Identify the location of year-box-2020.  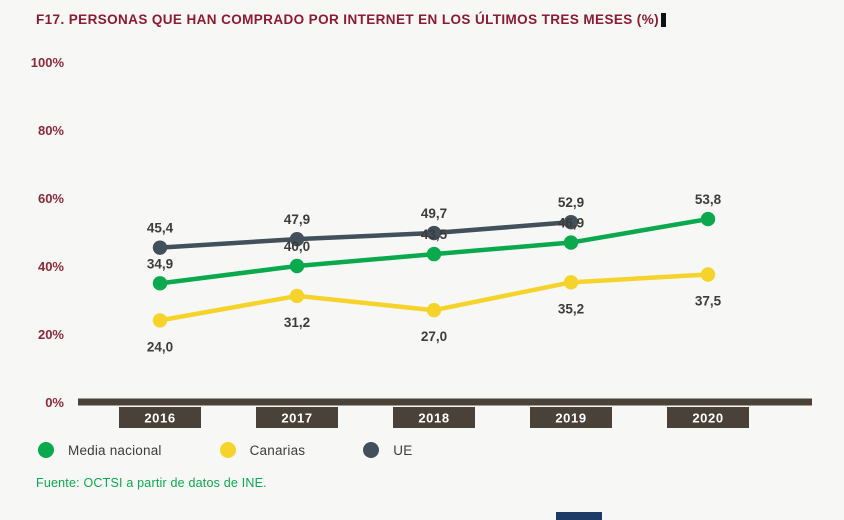
(708, 417).